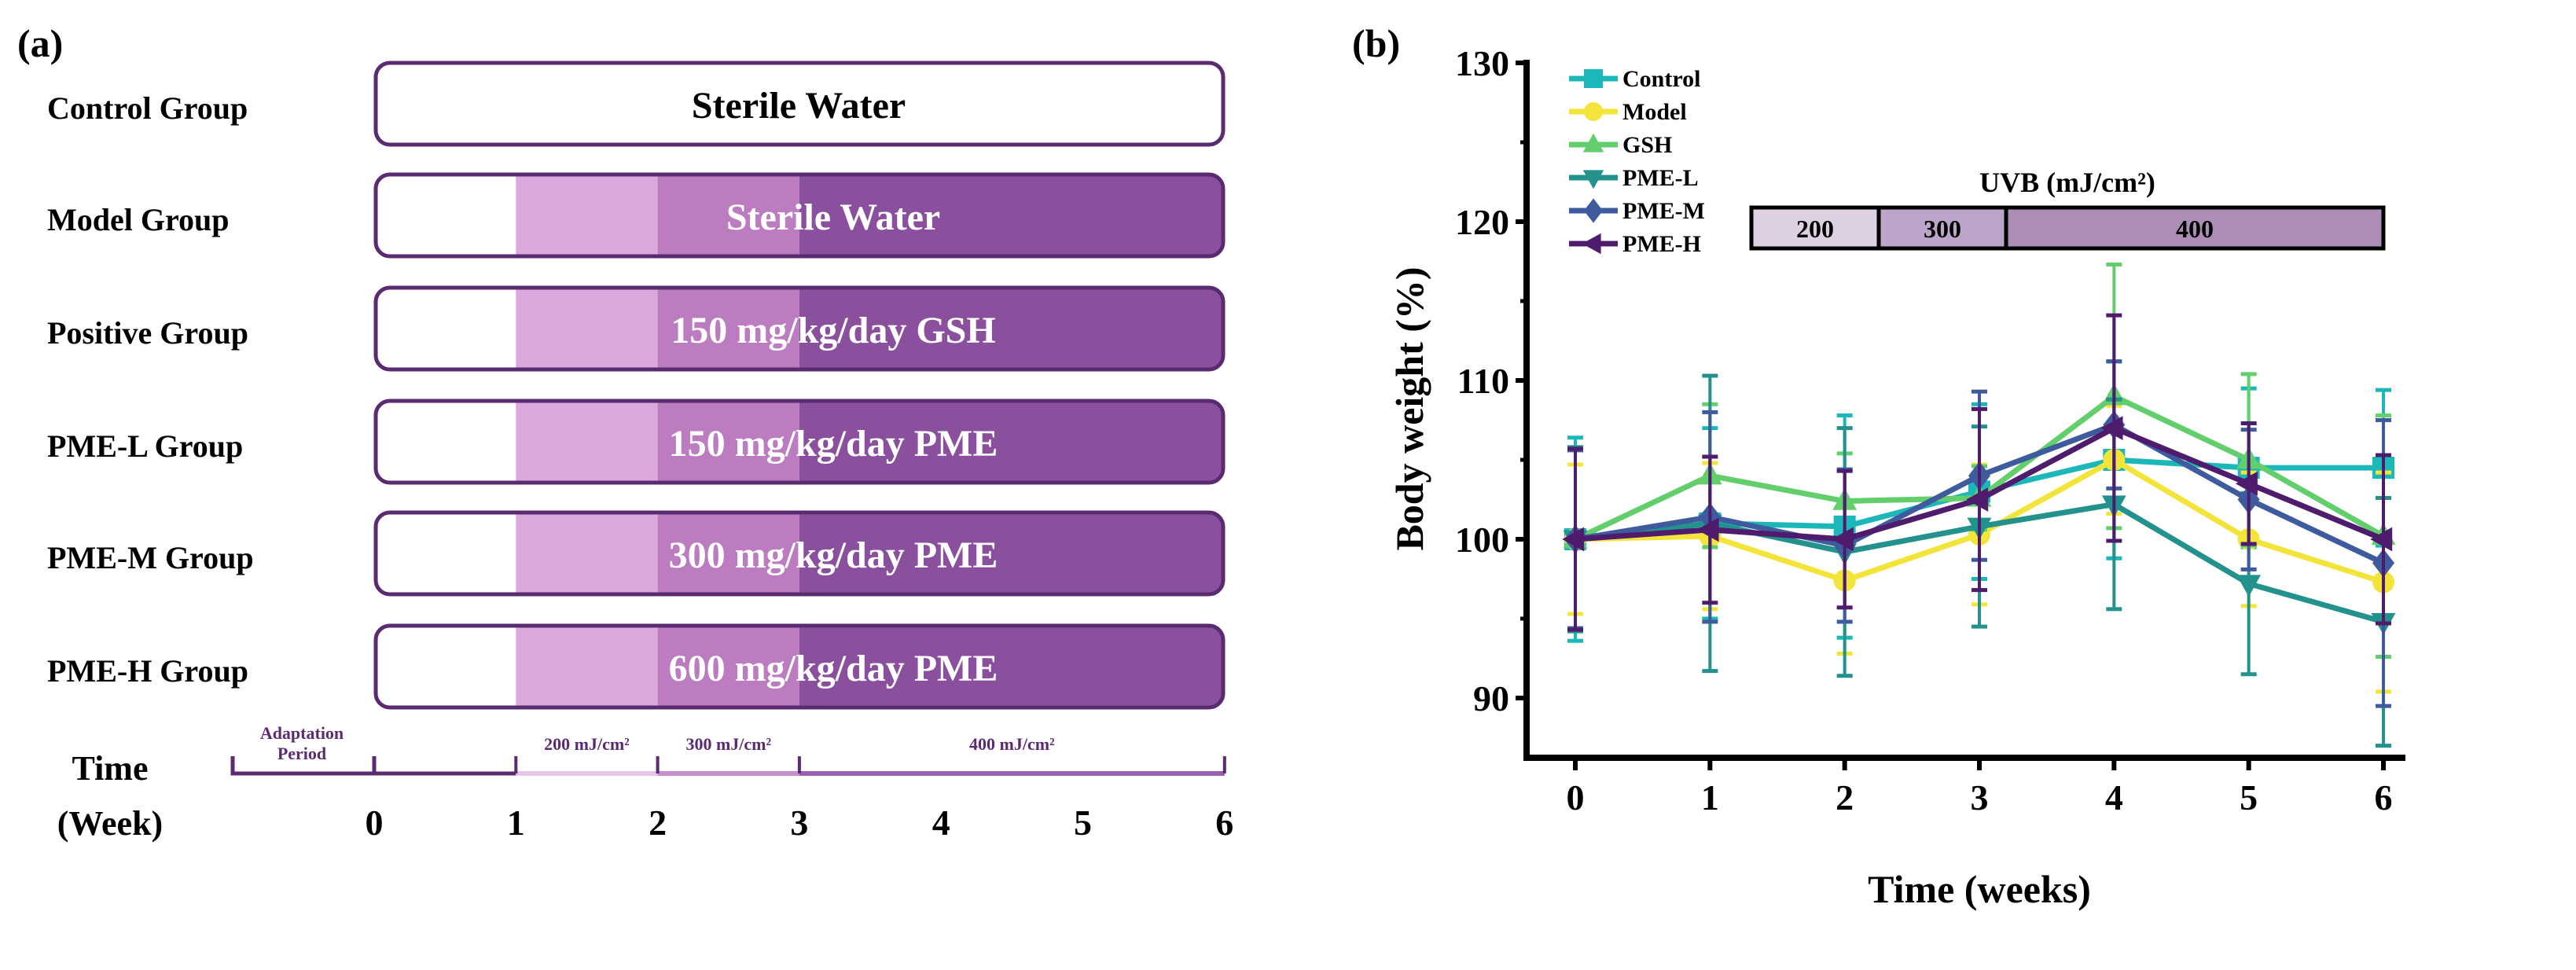 The width and height of the screenshot is (2576, 970). I want to click on group-row: Control Group Sterile Water, so click(636, 104).